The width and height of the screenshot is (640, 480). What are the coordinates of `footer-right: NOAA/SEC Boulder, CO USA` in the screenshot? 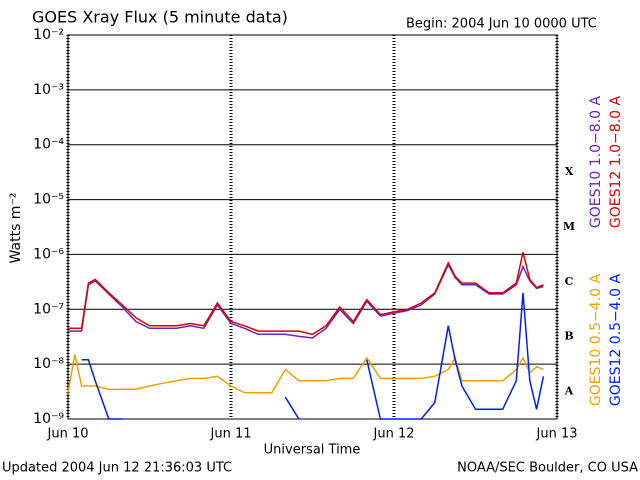 It's located at (547, 468).